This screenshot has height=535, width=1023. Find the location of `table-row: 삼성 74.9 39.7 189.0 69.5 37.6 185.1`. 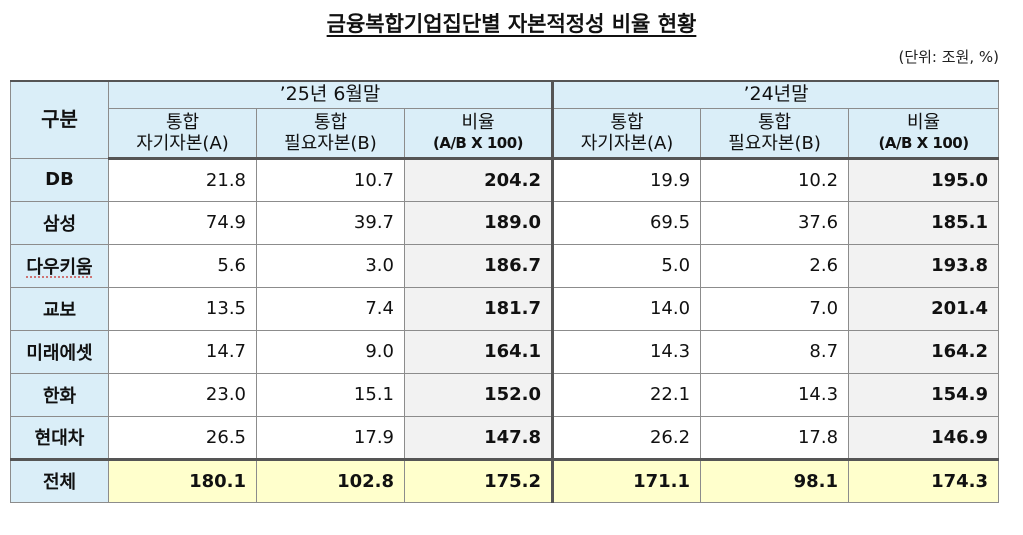

table-row: 삼성 74.9 39.7 189.0 69.5 37.6 185.1 is located at coordinates (505, 222).